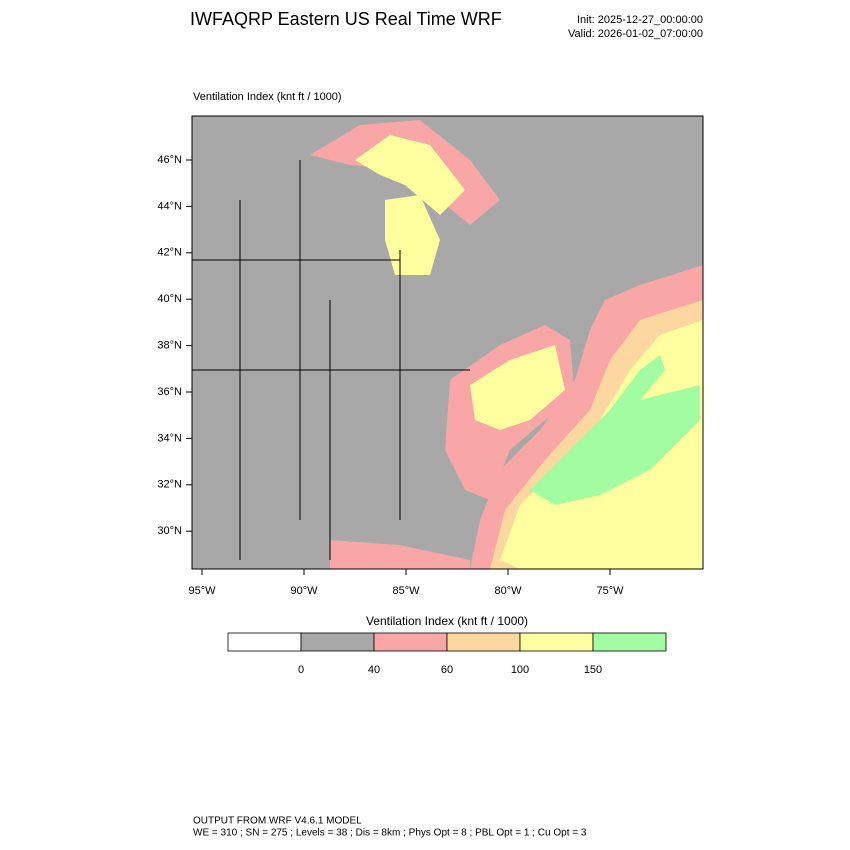 This screenshot has height=850, width=850. What do you see at coordinates (406, 591) in the screenshot?
I see `lon-tick-label: 85°W` at bounding box center [406, 591].